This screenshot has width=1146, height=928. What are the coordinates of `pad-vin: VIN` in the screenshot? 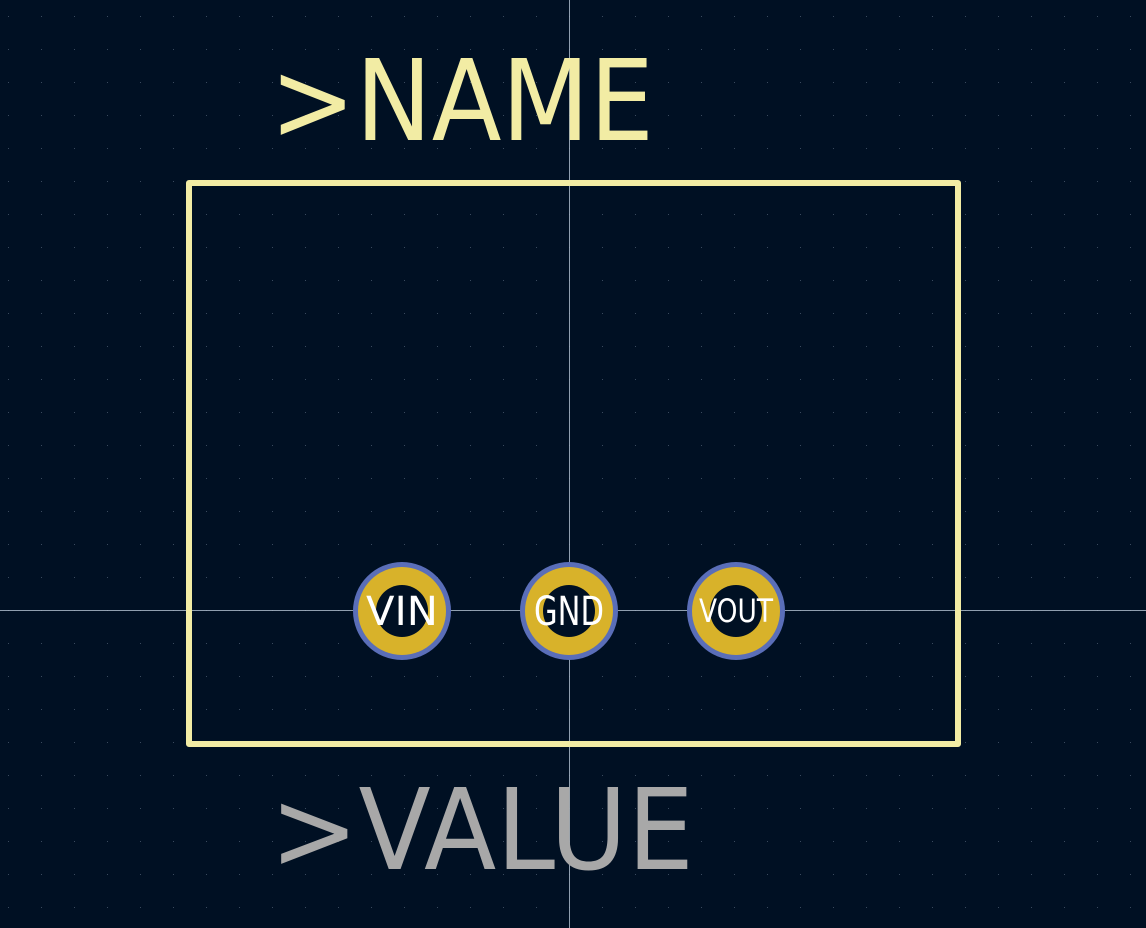 It's located at (402, 611).